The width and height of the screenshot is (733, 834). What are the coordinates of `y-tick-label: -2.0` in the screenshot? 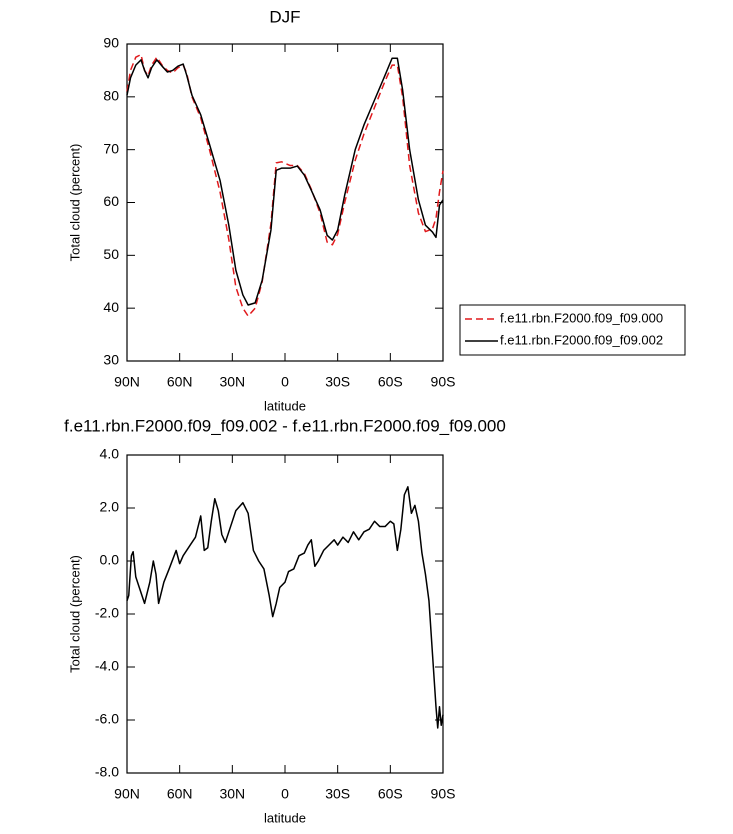 It's located at (107, 613).